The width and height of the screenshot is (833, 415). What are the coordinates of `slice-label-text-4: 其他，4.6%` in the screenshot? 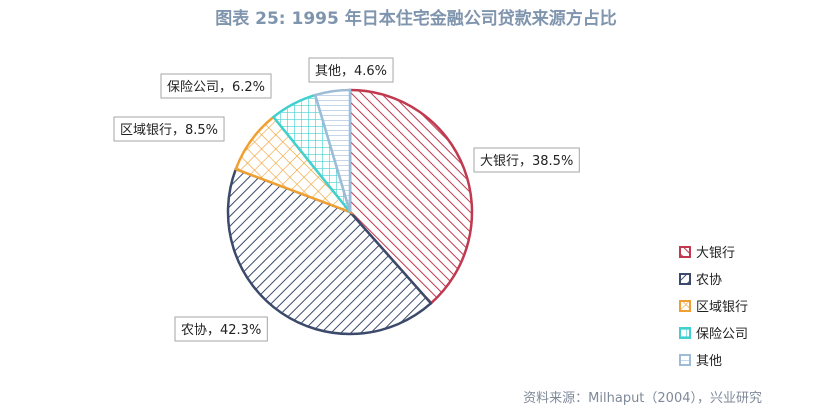 It's located at (351, 71).